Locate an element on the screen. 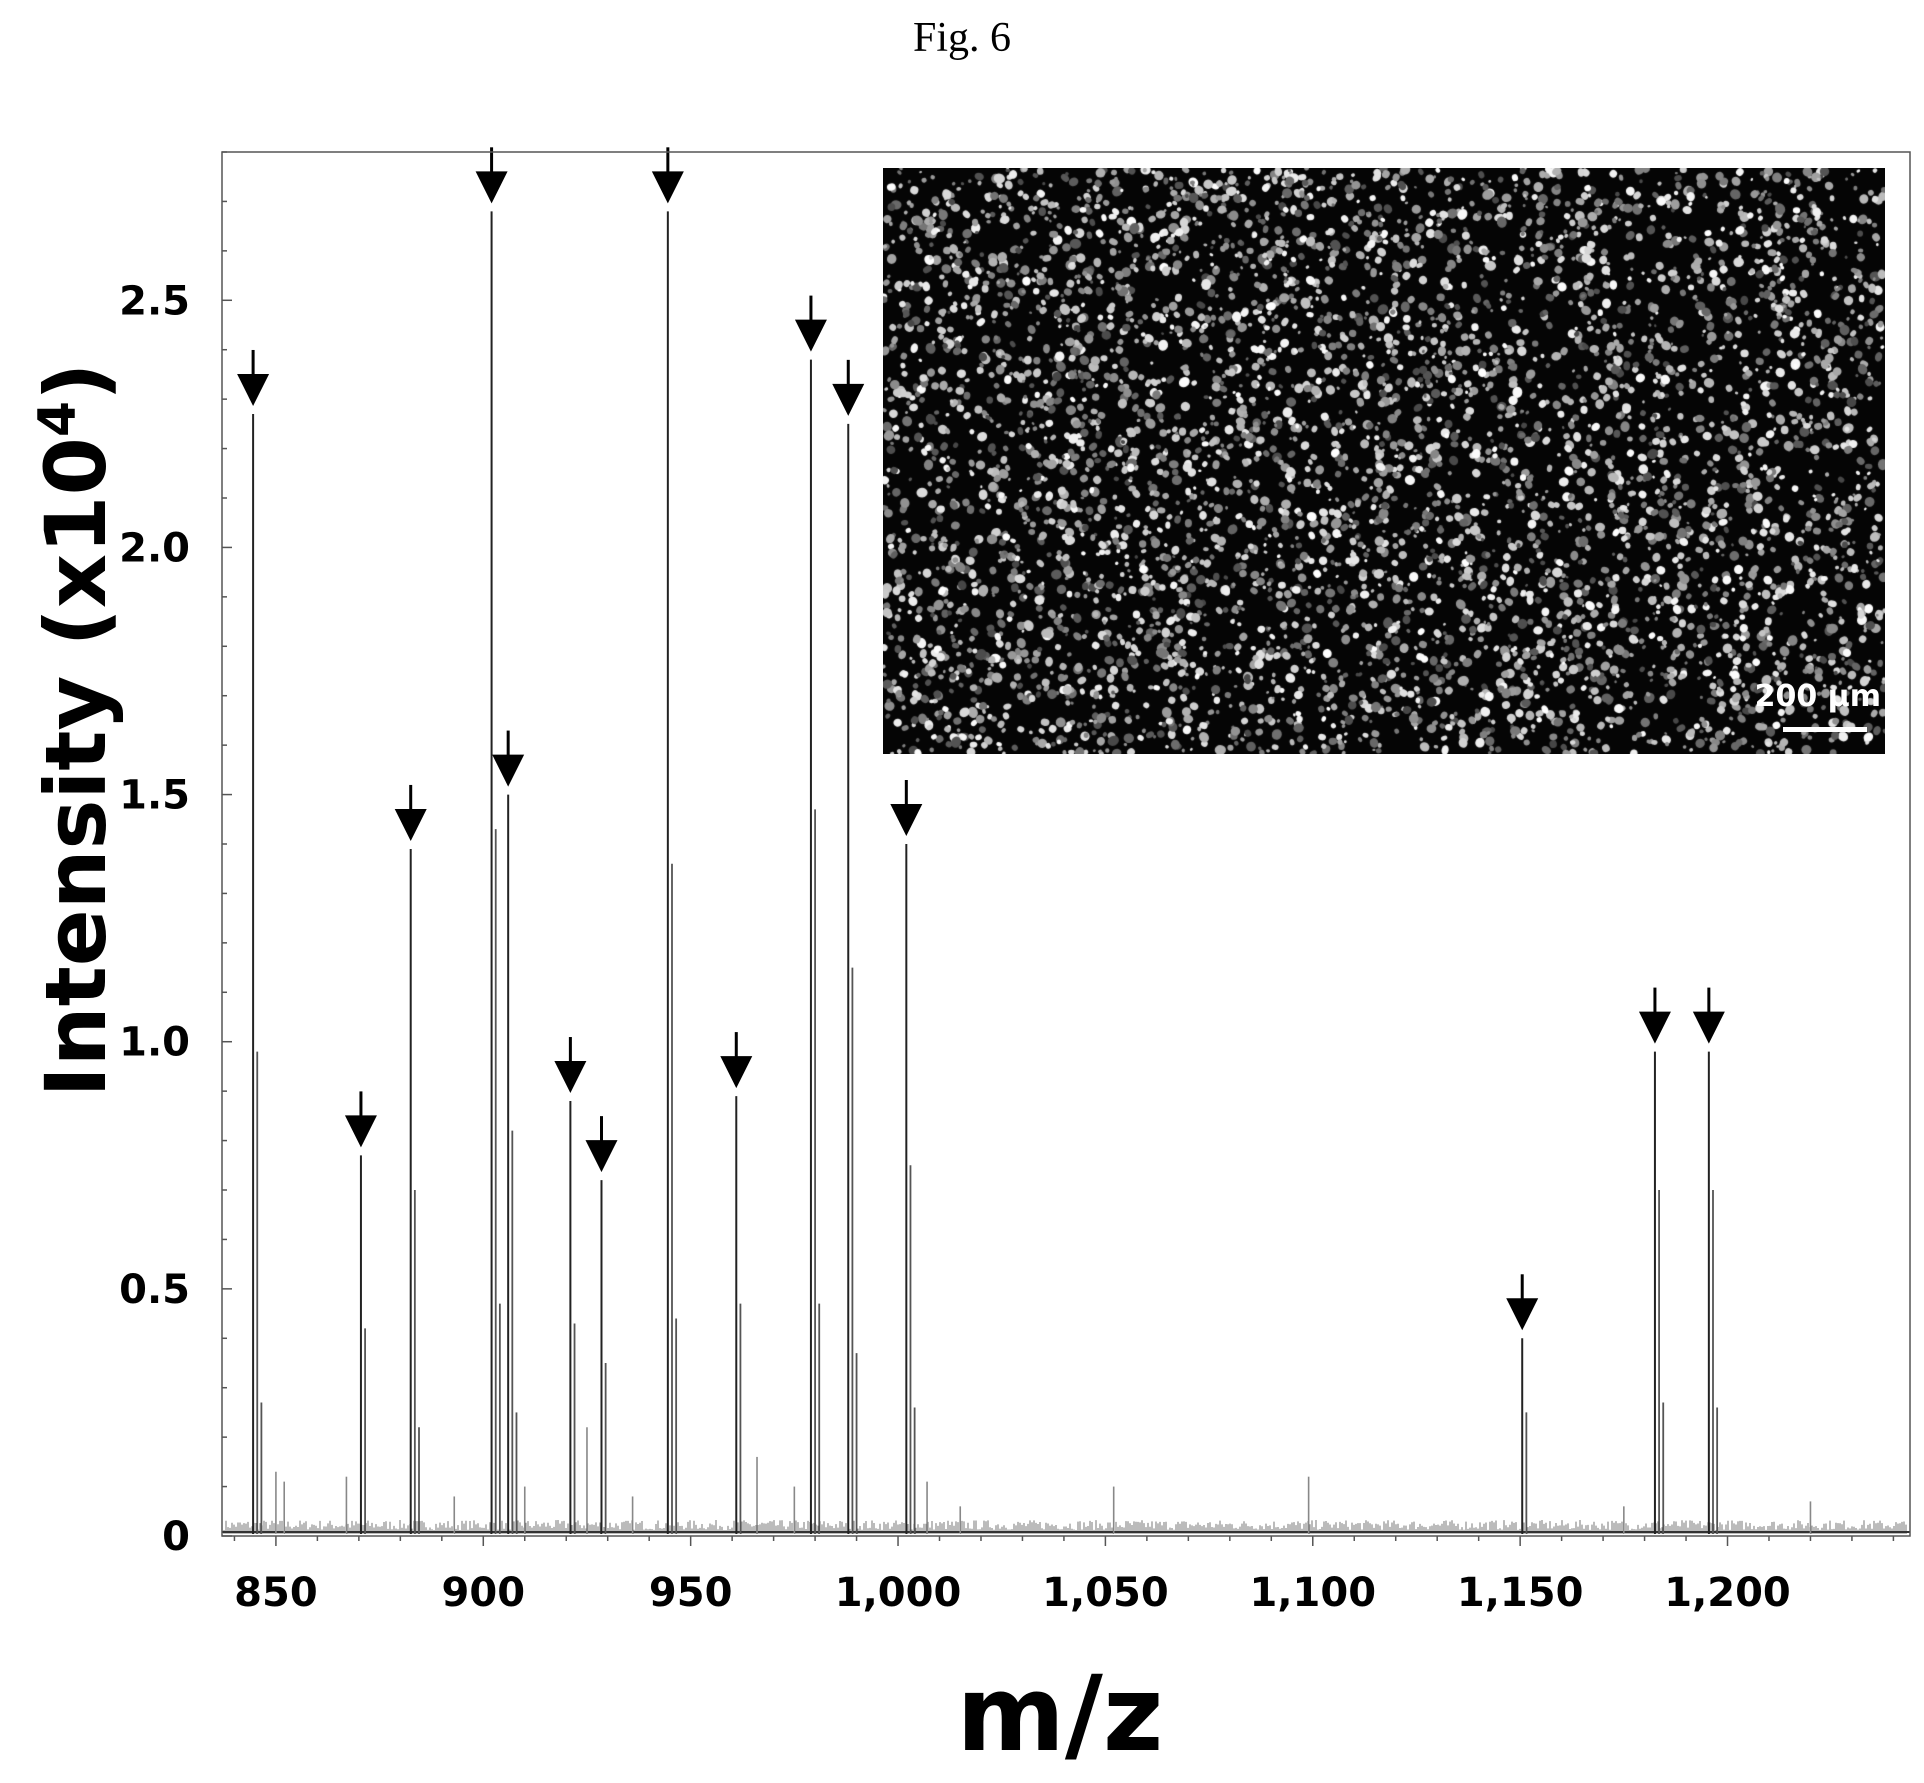 The width and height of the screenshot is (1924, 1783). y-axis-title-exponent: 4 is located at coordinates (58, 419).